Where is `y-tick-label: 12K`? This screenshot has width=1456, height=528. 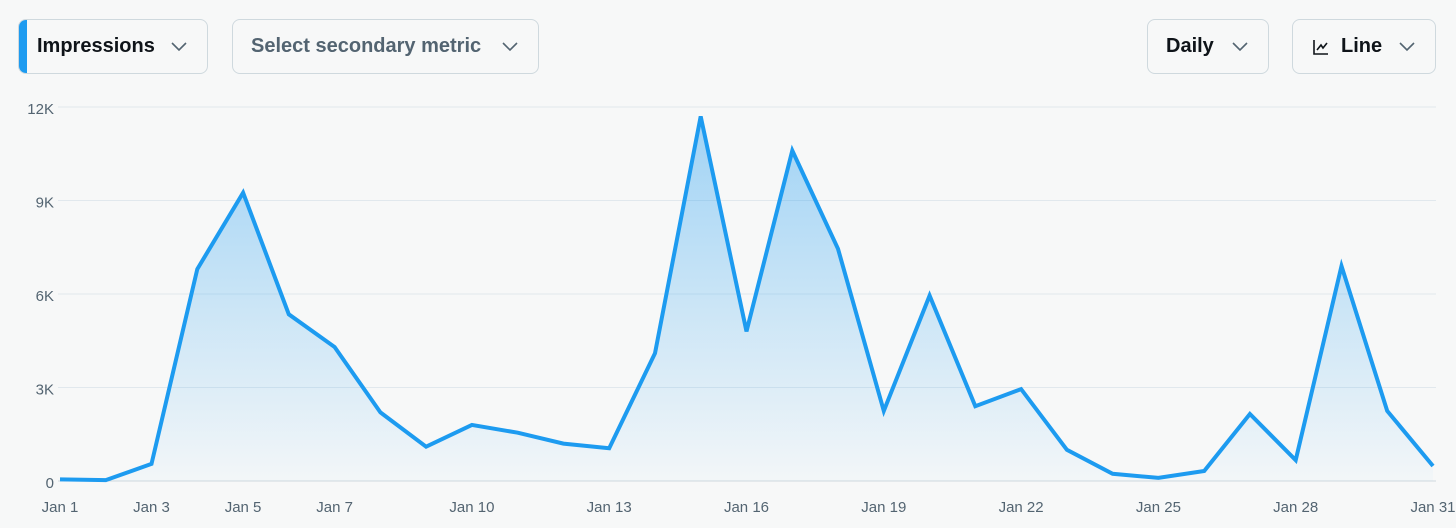 y-tick-label: 12K is located at coordinates (40, 109).